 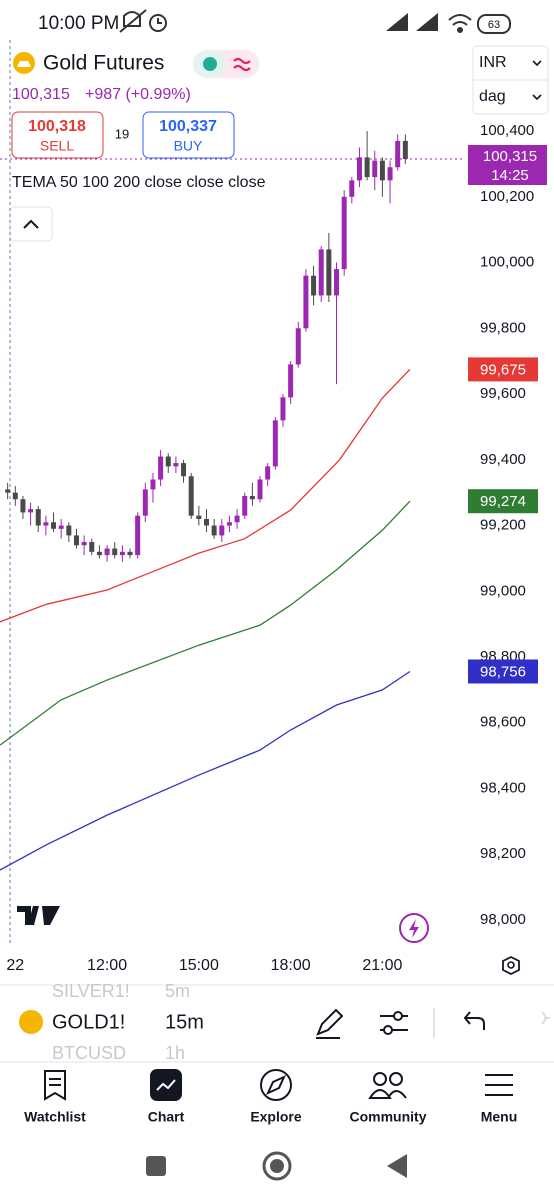 I want to click on nav-label: Chart, so click(x=166, y=1117).